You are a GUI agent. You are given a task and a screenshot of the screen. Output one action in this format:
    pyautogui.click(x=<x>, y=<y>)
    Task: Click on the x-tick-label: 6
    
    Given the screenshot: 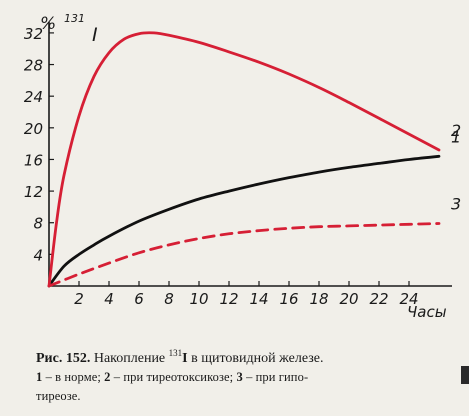 What is the action you would take?
    pyautogui.click(x=139, y=299)
    